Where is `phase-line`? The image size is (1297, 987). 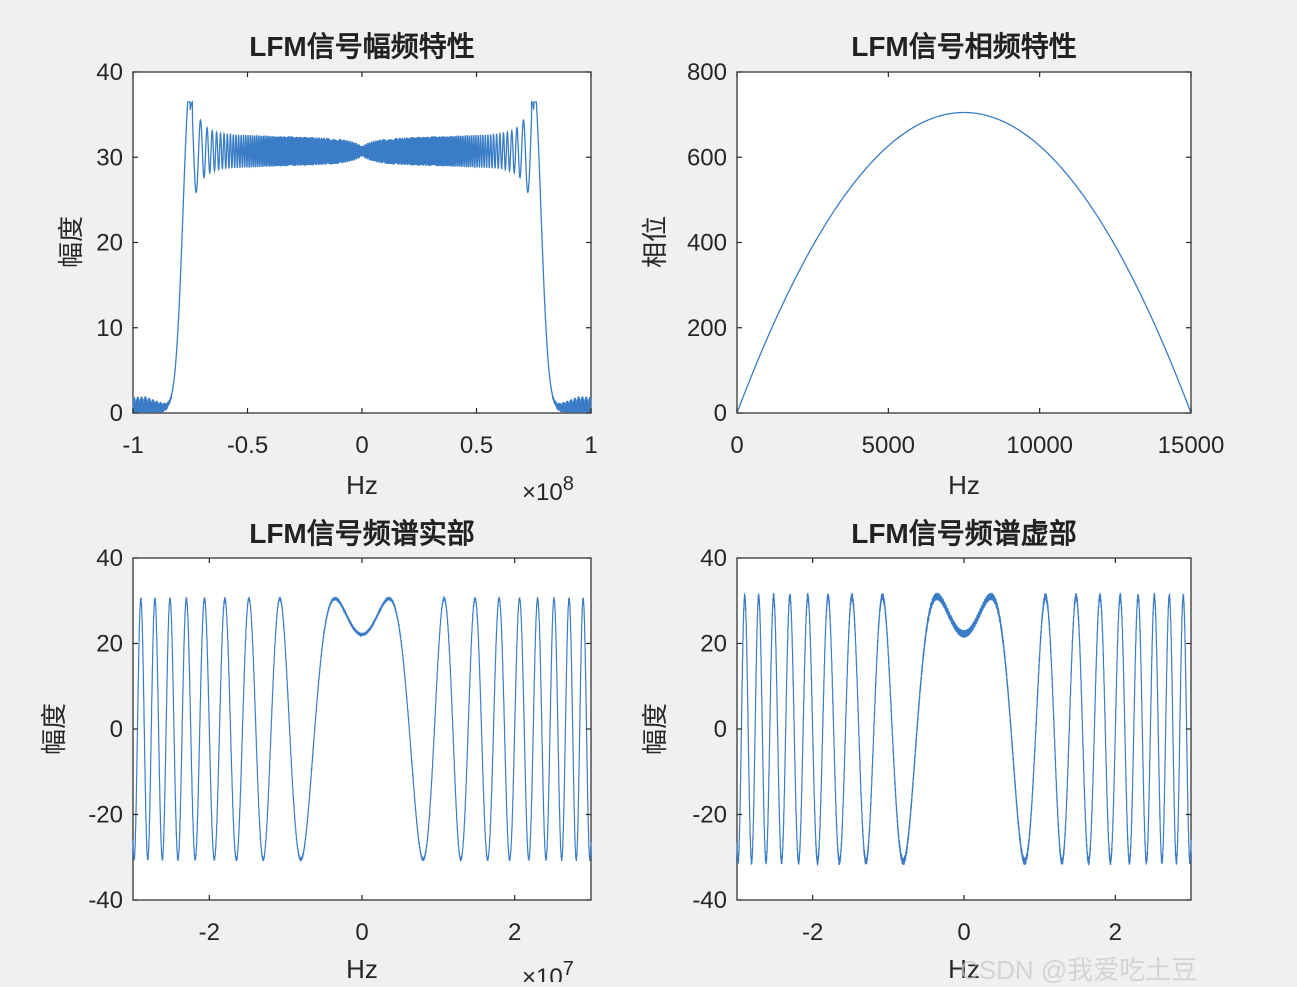 phase-line is located at coordinates (964, 262).